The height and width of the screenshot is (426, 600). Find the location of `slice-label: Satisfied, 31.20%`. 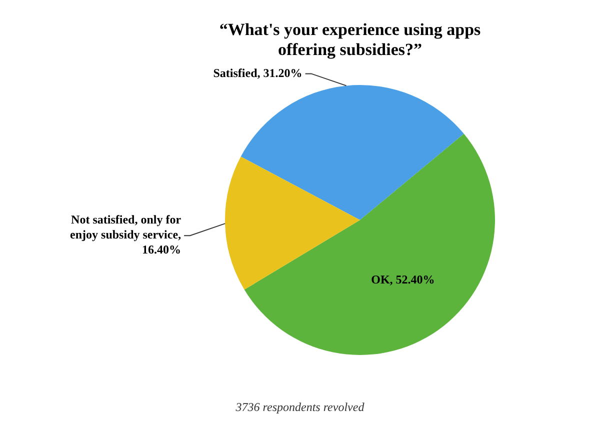

slice-label: Satisfied, 31.20% is located at coordinates (257, 73).